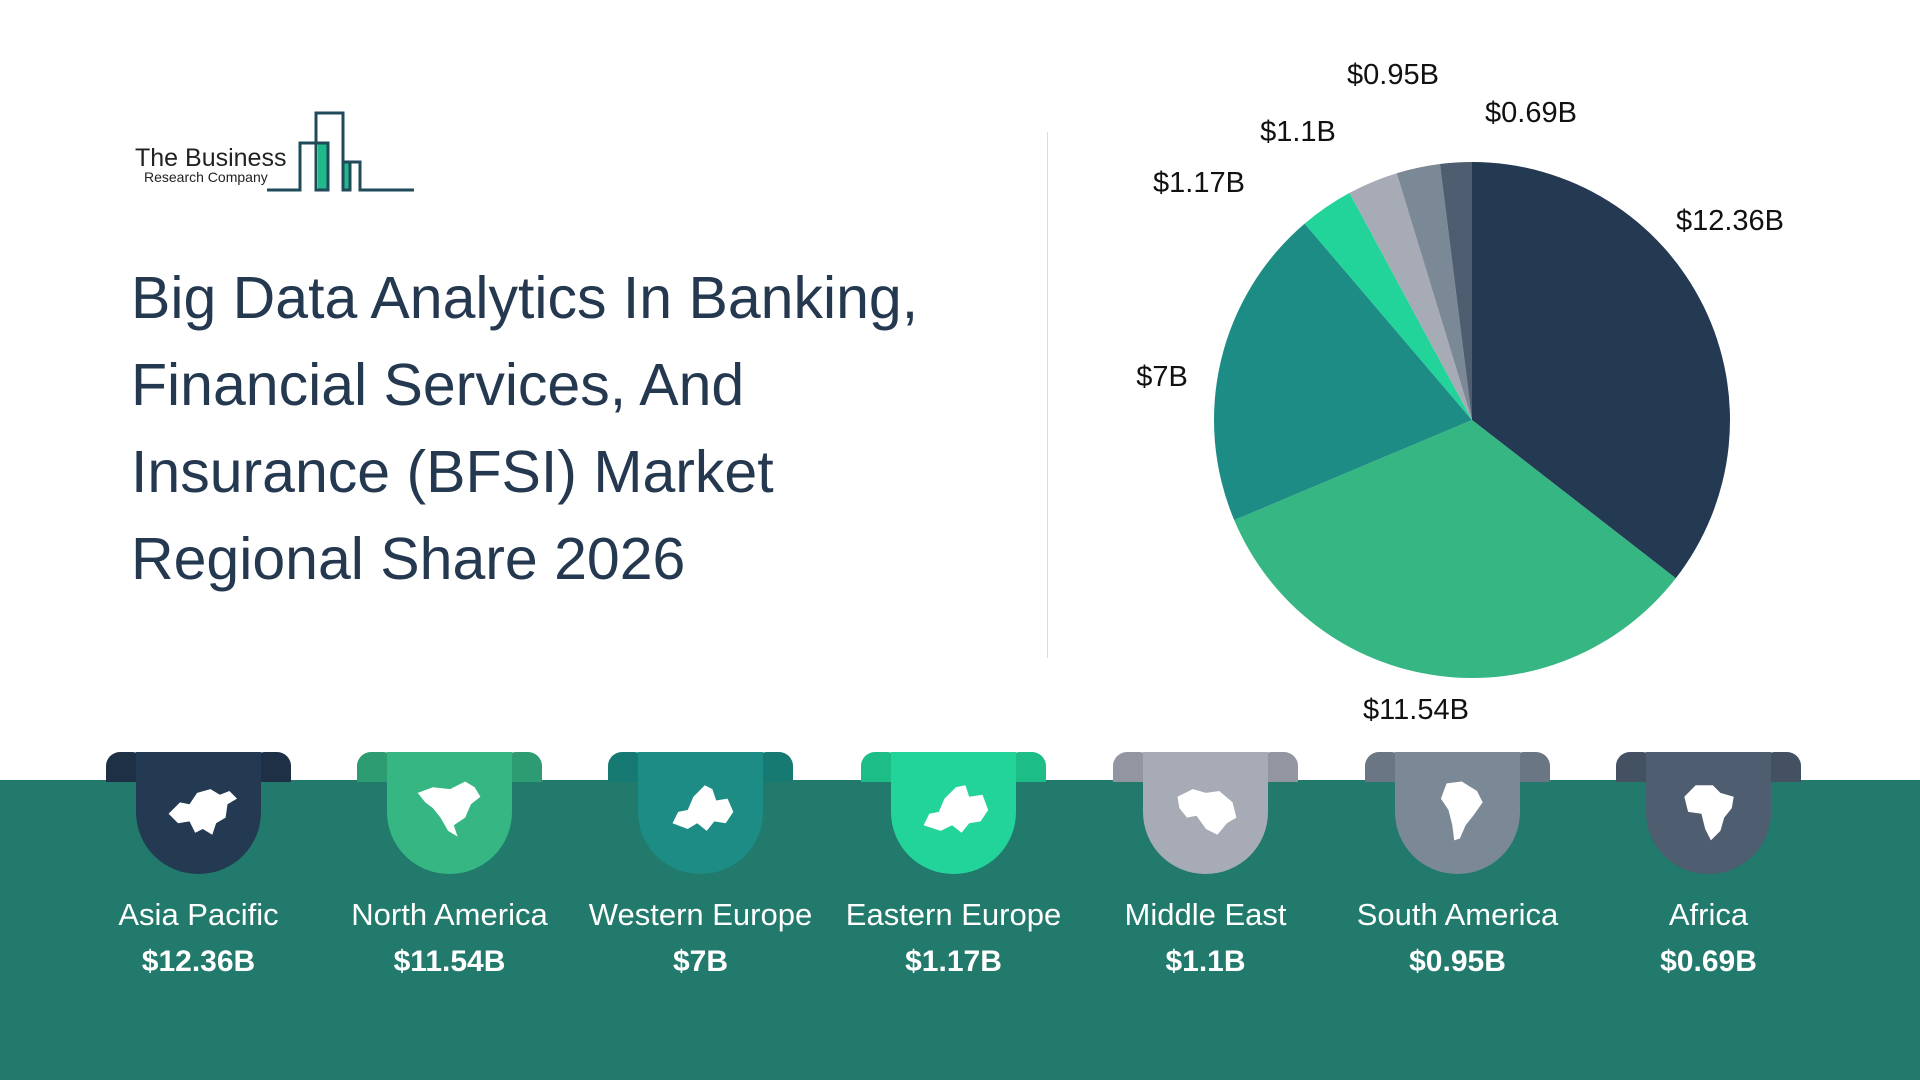  I want to click on pie-slice-middle-east, so click(1410, 296).